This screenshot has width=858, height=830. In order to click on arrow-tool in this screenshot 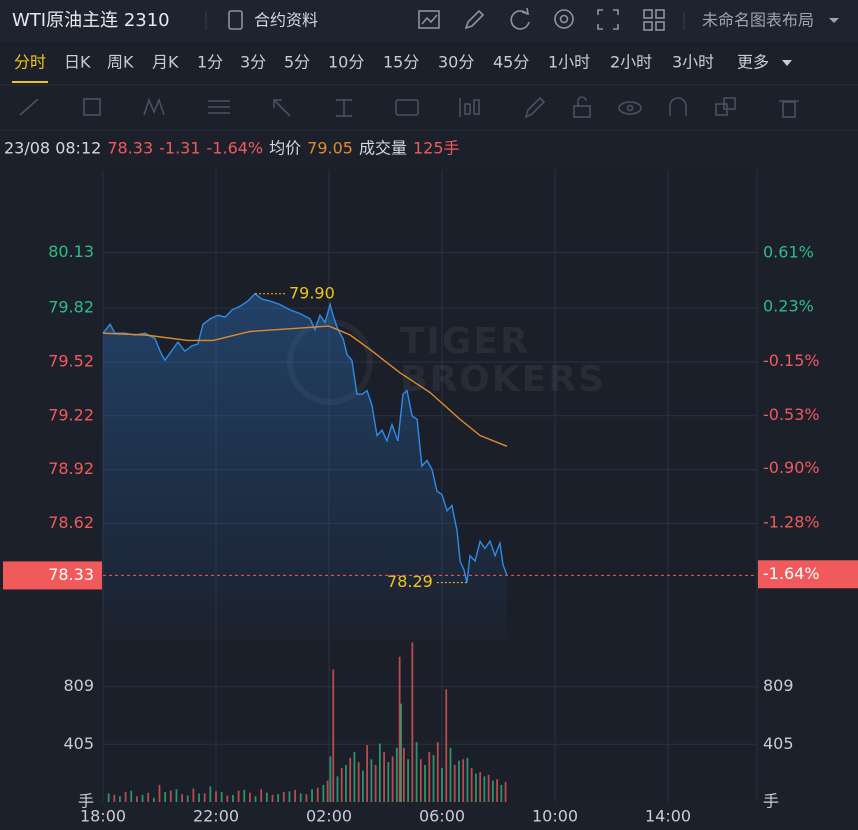, I will do `click(282, 108)`.